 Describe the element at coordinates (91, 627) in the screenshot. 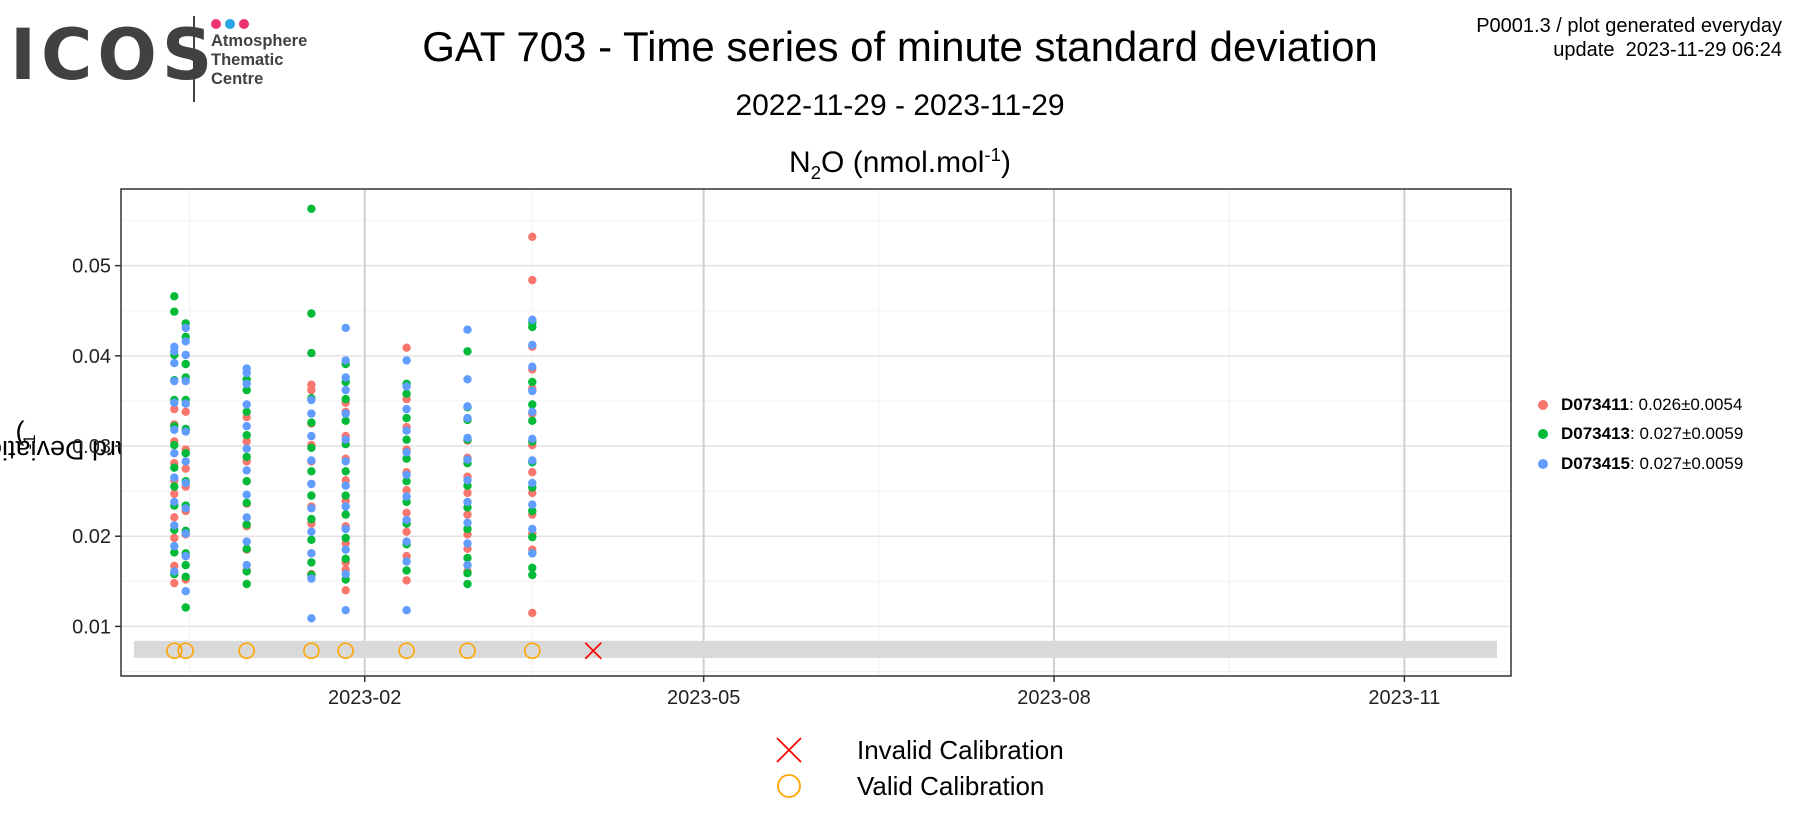

I see `y-tick-label: 0.01` at that location.